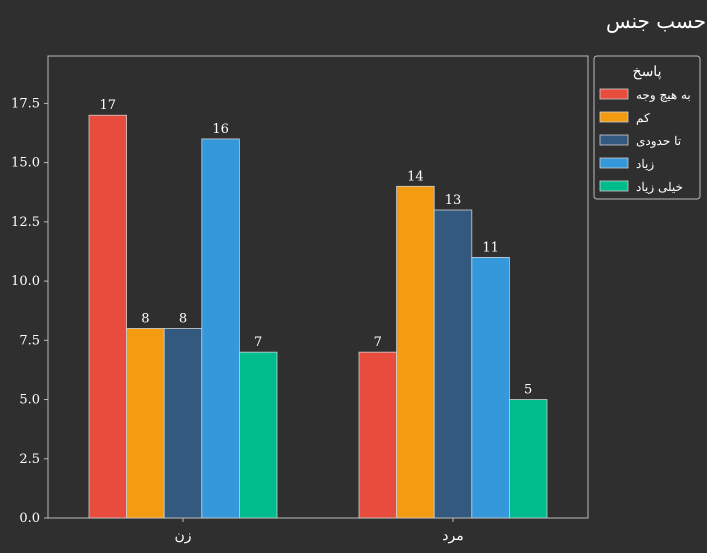  What do you see at coordinates (25, 163) in the screenshot?
I see `y-tick-label: 15.0` at bounding box center [25, 163].